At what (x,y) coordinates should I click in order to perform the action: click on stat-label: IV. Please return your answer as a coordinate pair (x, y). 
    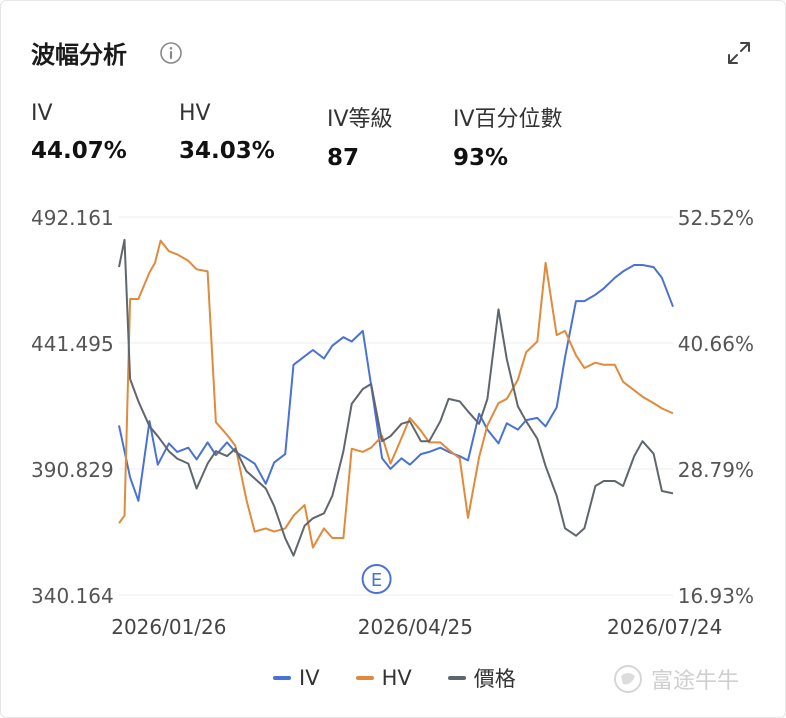
    Looking at the image, I should click on (42, 113).